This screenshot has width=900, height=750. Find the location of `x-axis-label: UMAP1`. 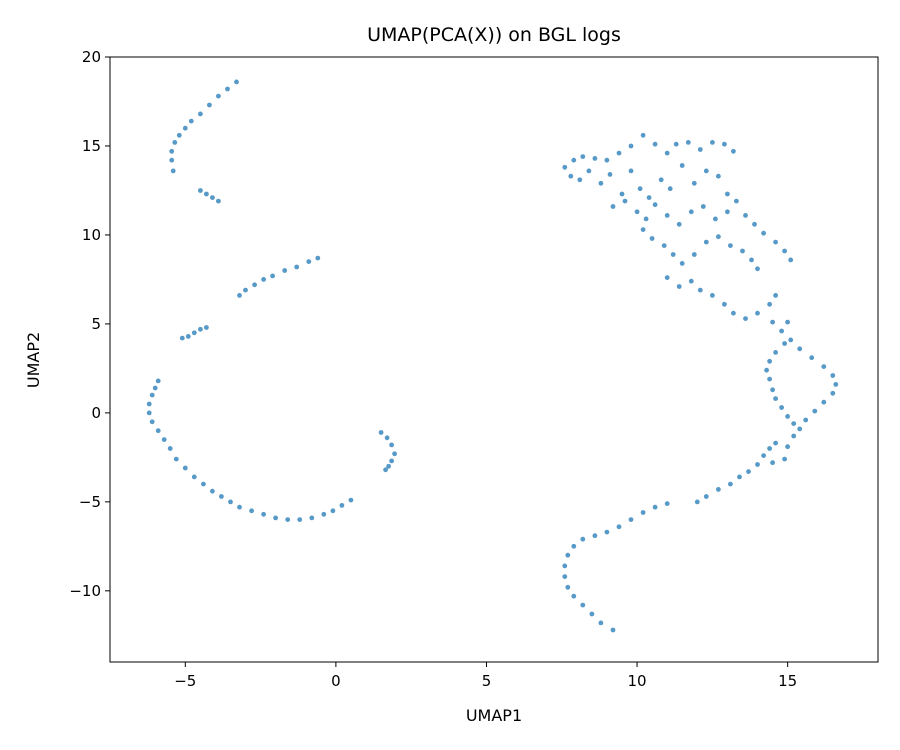

x-axis-label: UMAP1 is located at coordinates (494, 715).